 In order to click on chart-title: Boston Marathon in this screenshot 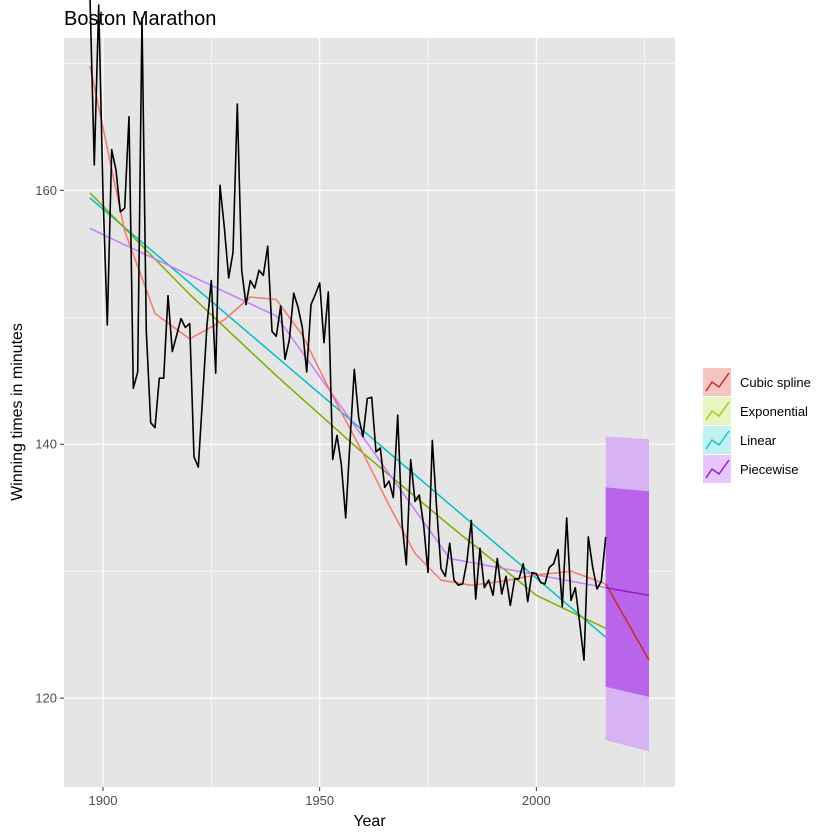, I will do `click(140, 19)`.